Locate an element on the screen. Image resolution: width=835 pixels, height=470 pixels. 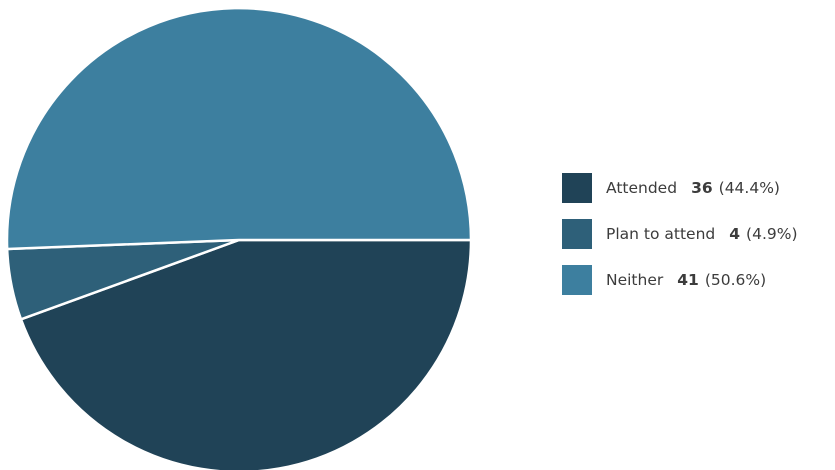
legend-percent-neither: (50.6%) is located at coordinates (735, 280).